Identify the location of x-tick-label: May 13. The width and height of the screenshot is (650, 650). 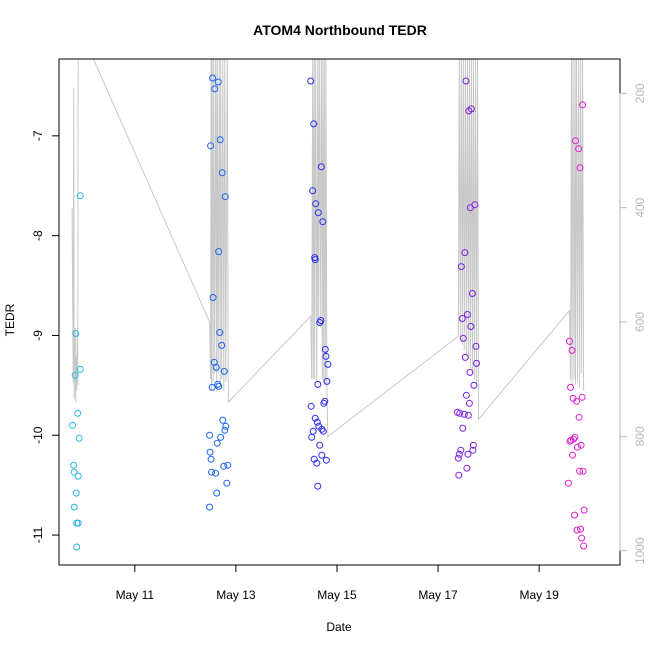
(236, 595).